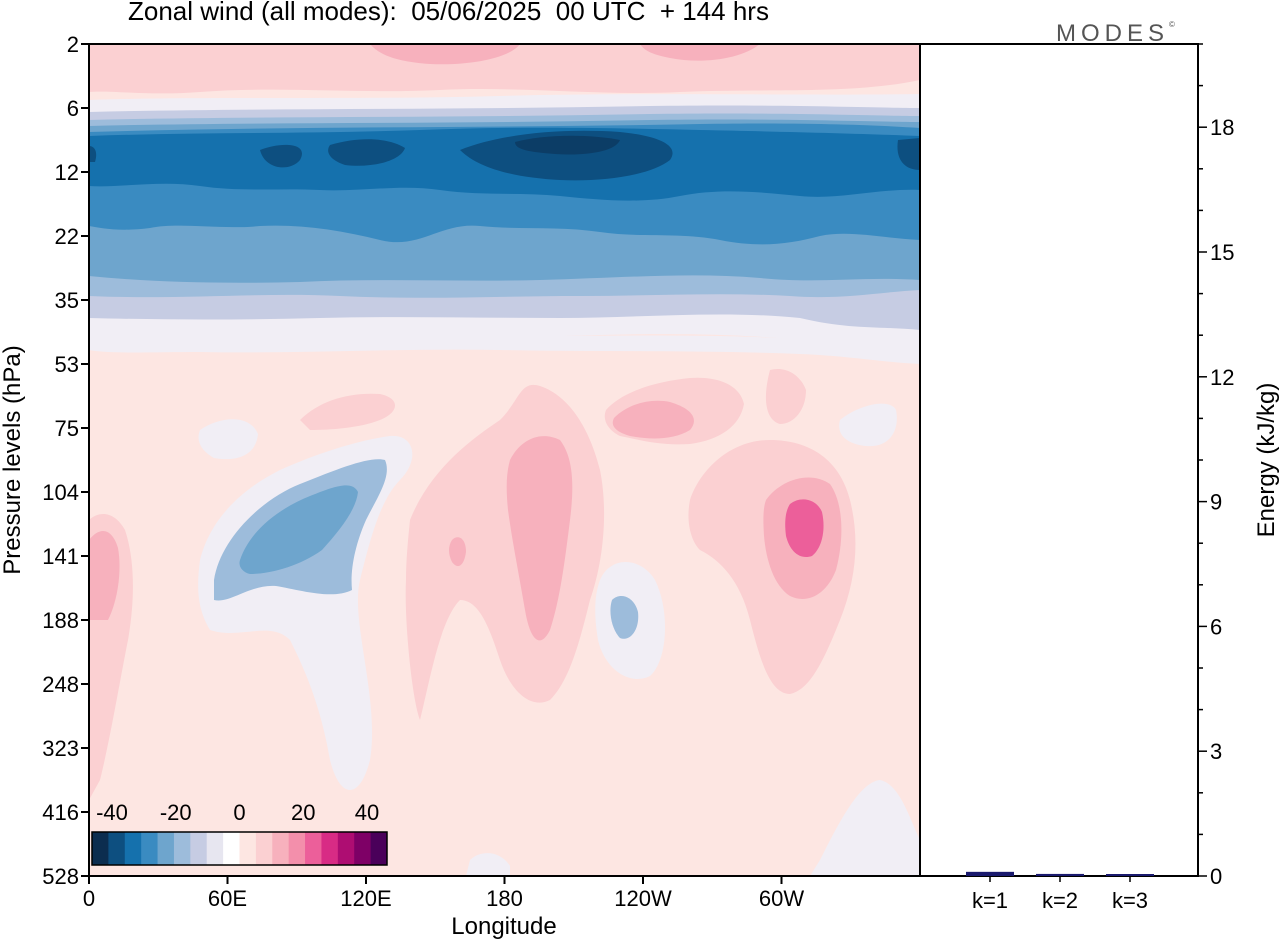 The height and width of the screenshot is (942, 1280). What do you see at coordinates (60, 748) in the screenshot?
I see `y-tick-label: 323` at bounding box center [60, 748].